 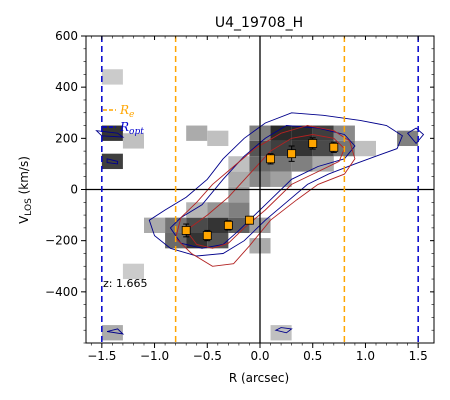 What do you see at coordinates (66, 138) in the screenshot?
I see `y-tick-label: 200` at bounding box center [66, 138].